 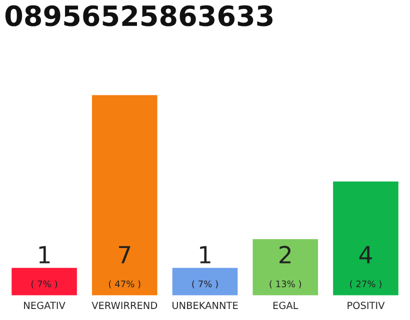 I want to click on chart-title: 08956525863633, so click(x=138, y=15).